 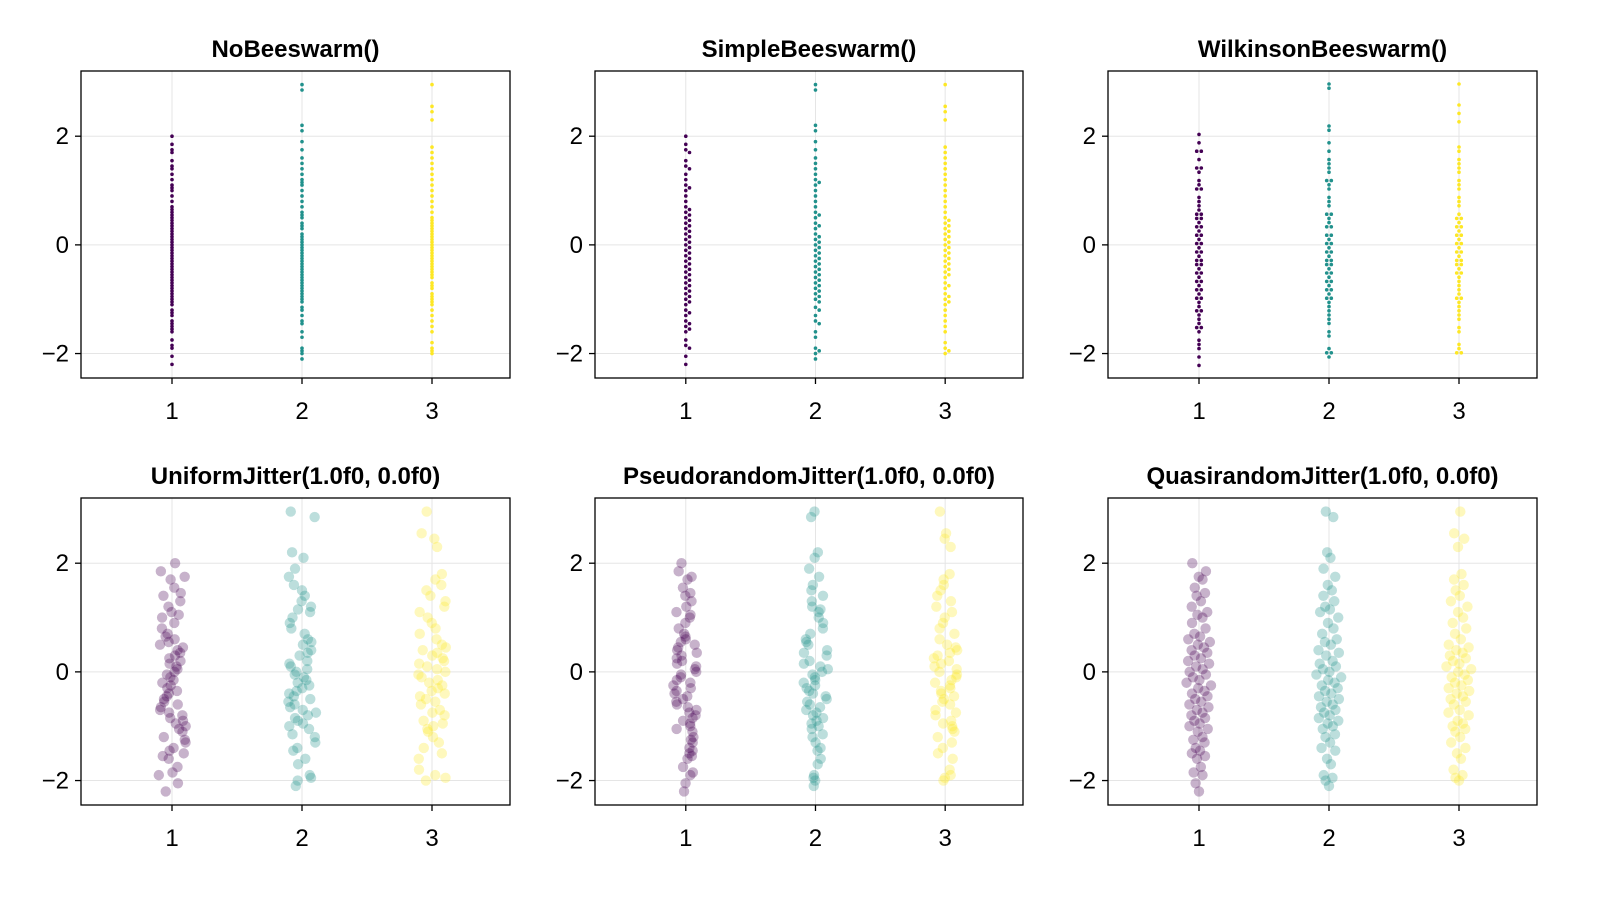 What do you see at coordinates (576, 672) in the screenshot?
I see `y-tick-label: 0` at bounding box center [576, 672].